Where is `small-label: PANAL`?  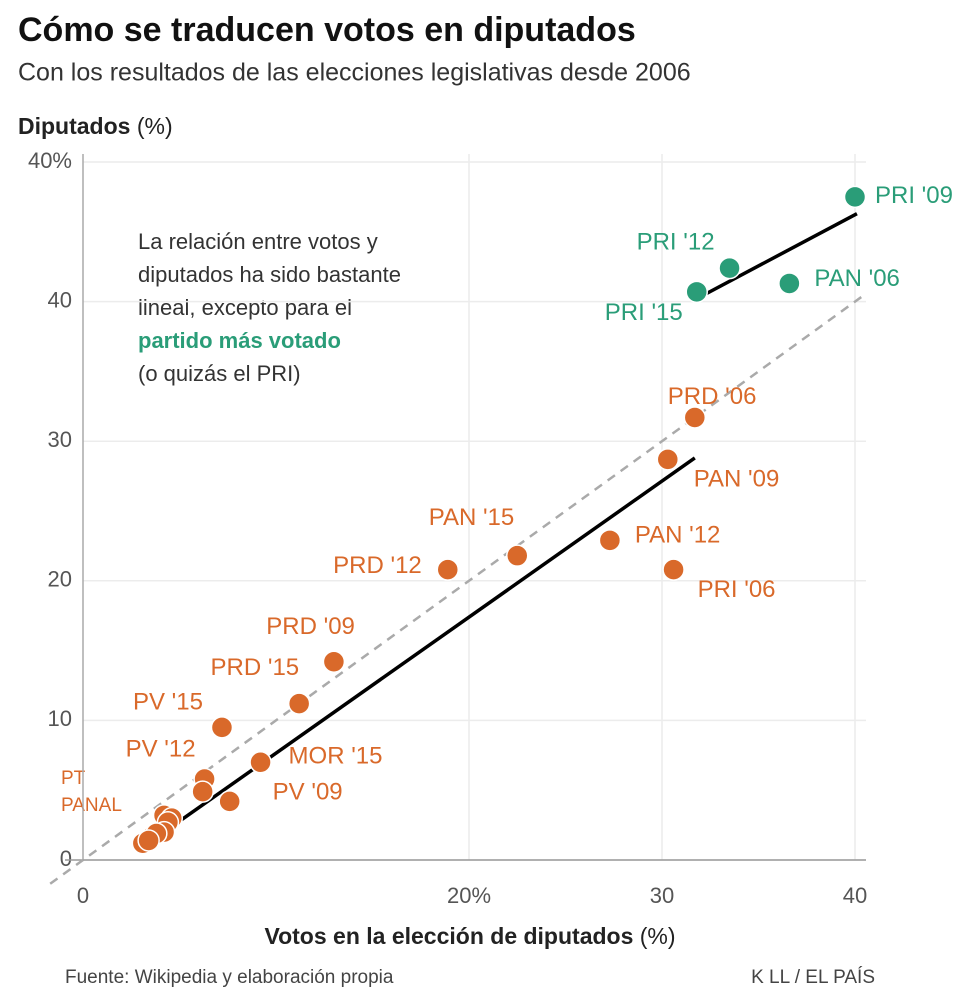 small-label: PANAL is located at coordinates (91, 805).